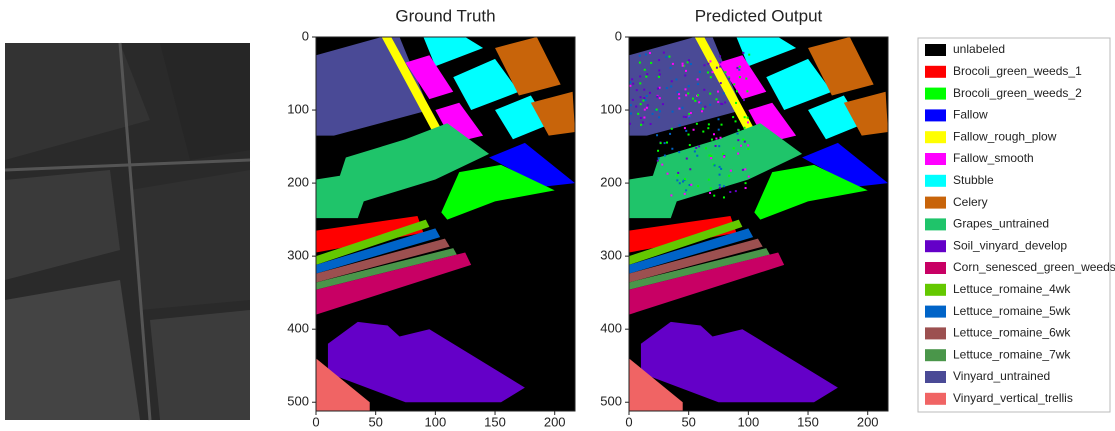  I want to click on legend-label: Vinyard_untrained, so click(1001, 376).